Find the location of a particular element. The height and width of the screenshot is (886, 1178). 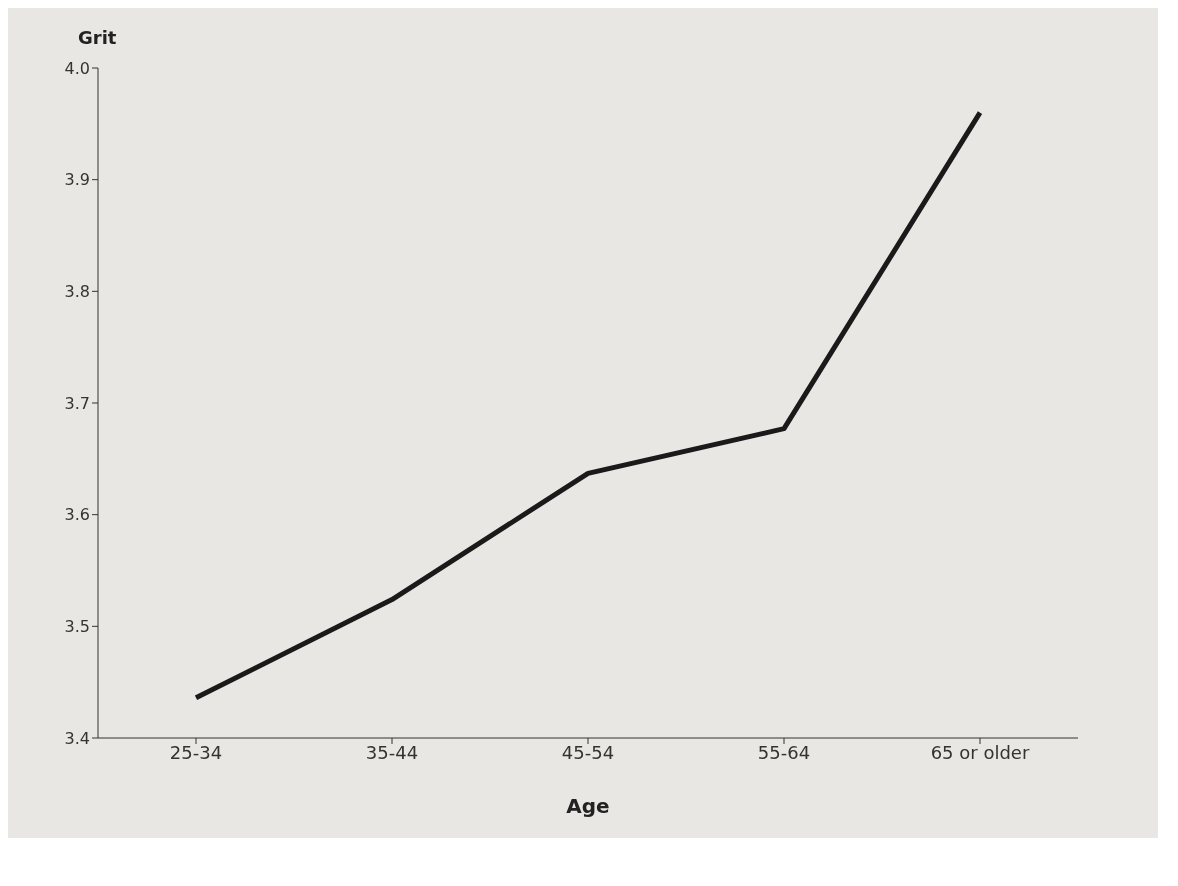

y-axis-title: Grit is located at coordinates (98, 38).